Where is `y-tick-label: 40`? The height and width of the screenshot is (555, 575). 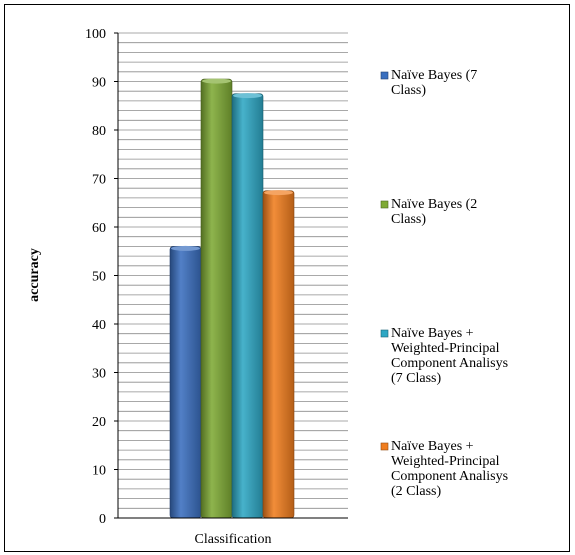
y-tick-label: 40 is located at coordinates (99, 325).